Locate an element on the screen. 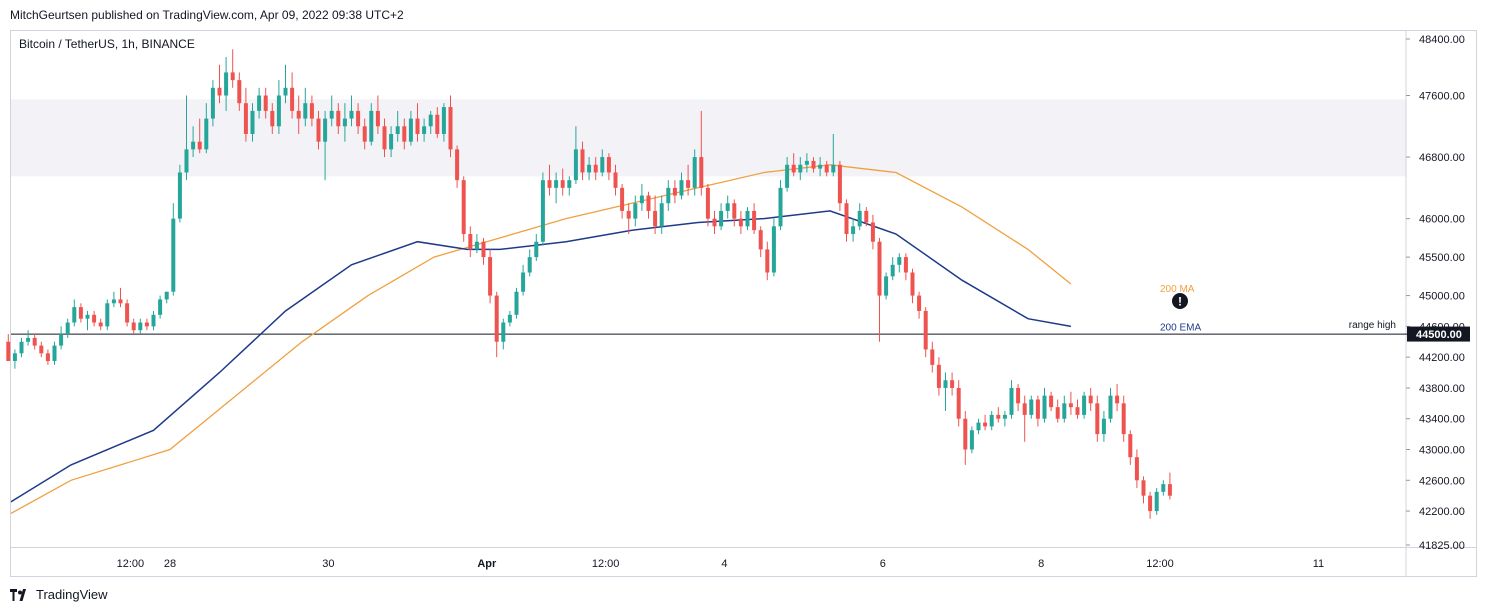  tradingview-brand: TradingView is located at coordinates (59, 594).